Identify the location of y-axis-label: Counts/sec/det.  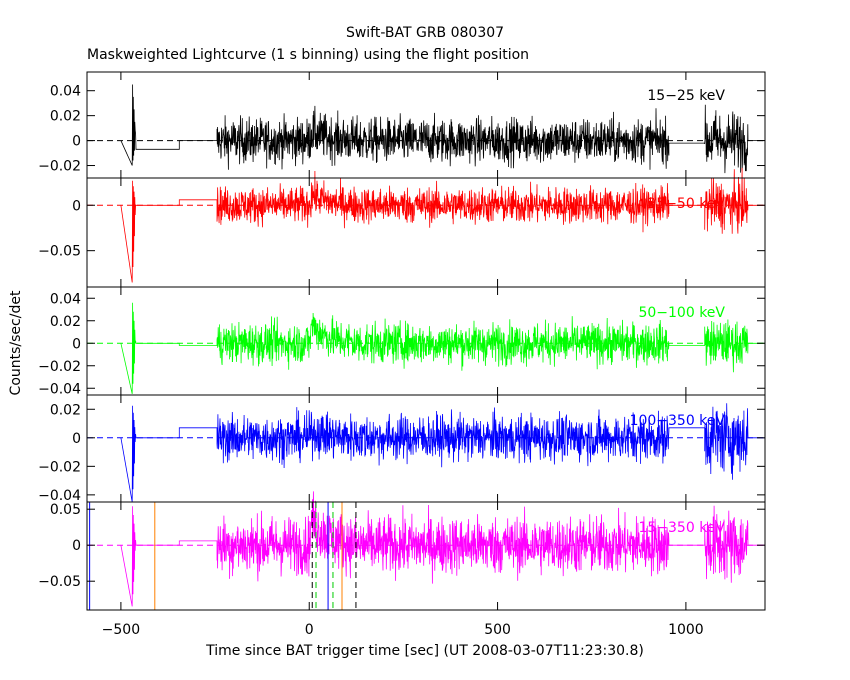
(16, 342).